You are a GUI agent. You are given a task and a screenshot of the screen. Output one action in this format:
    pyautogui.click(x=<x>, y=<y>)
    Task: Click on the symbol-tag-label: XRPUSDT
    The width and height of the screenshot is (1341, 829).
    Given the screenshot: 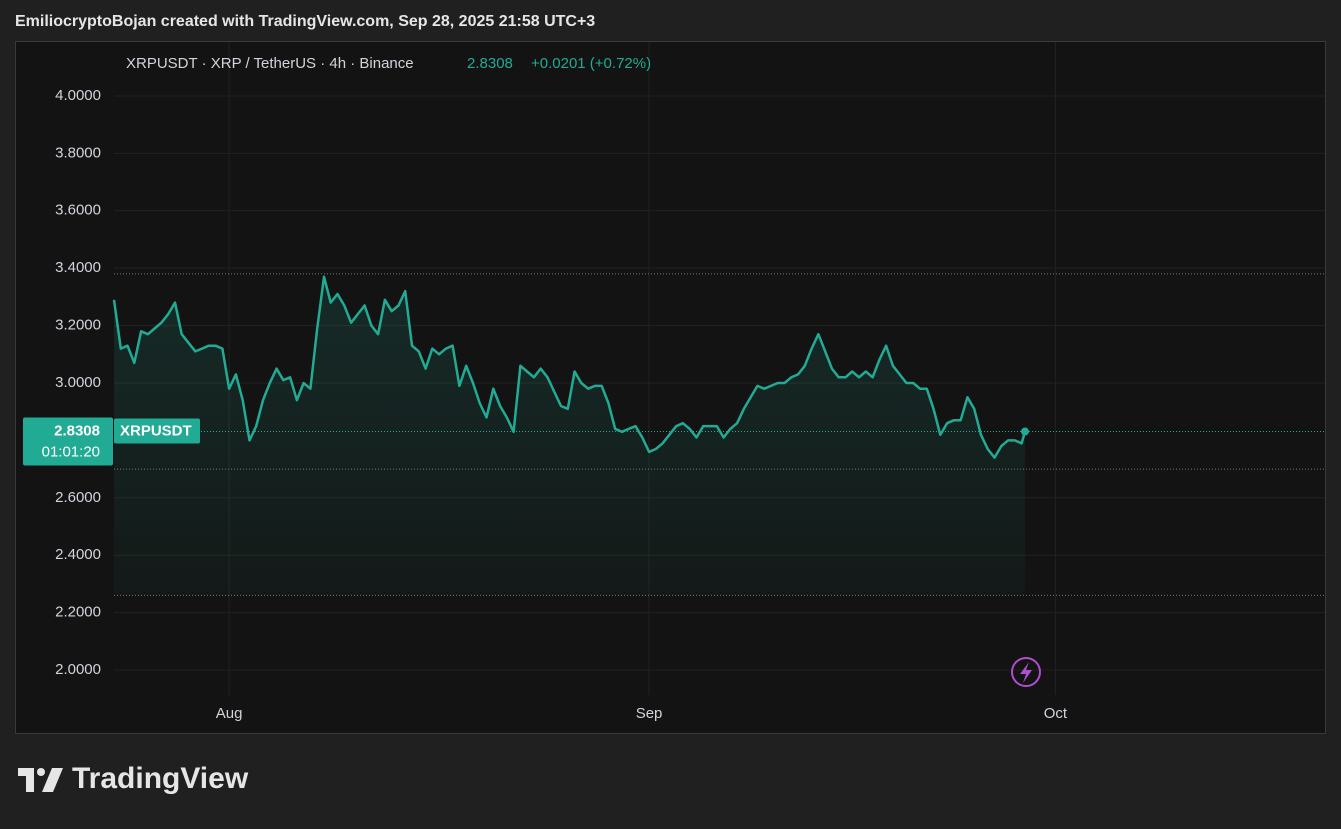 What is the action you would take?
    pyautogui.click(x=156, y=431)
    